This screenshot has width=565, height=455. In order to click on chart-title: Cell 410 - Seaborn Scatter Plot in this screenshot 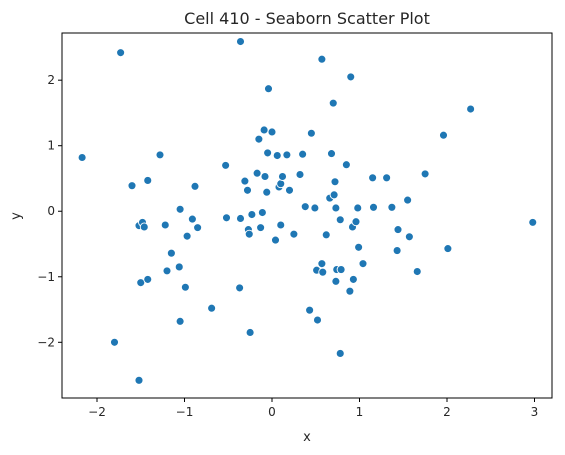, I will do `click(307, 18)`.